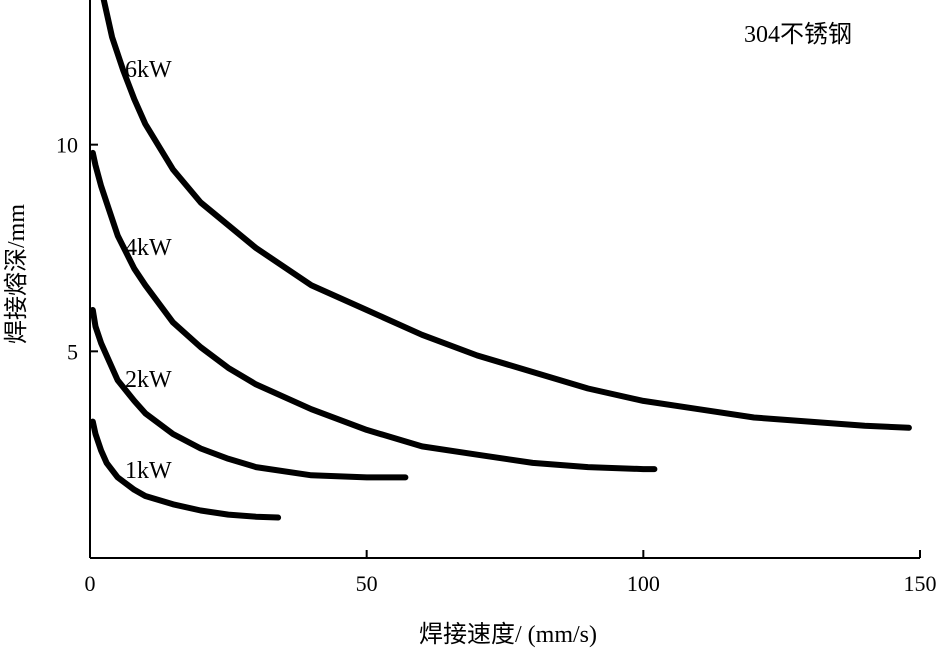  What do you see at coordinates (249, 394) in the screenshot?
I see `series-line-2kW` at bounding box center [249, 394].